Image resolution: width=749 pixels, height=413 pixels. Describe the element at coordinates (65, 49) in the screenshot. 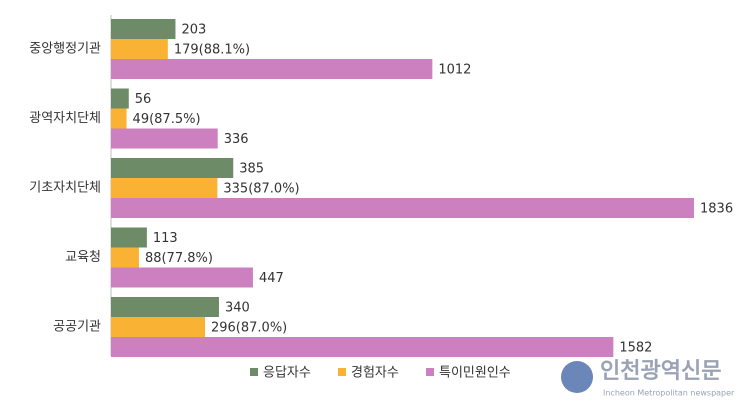

I see `category-label: 중앙행정기관` at that location.